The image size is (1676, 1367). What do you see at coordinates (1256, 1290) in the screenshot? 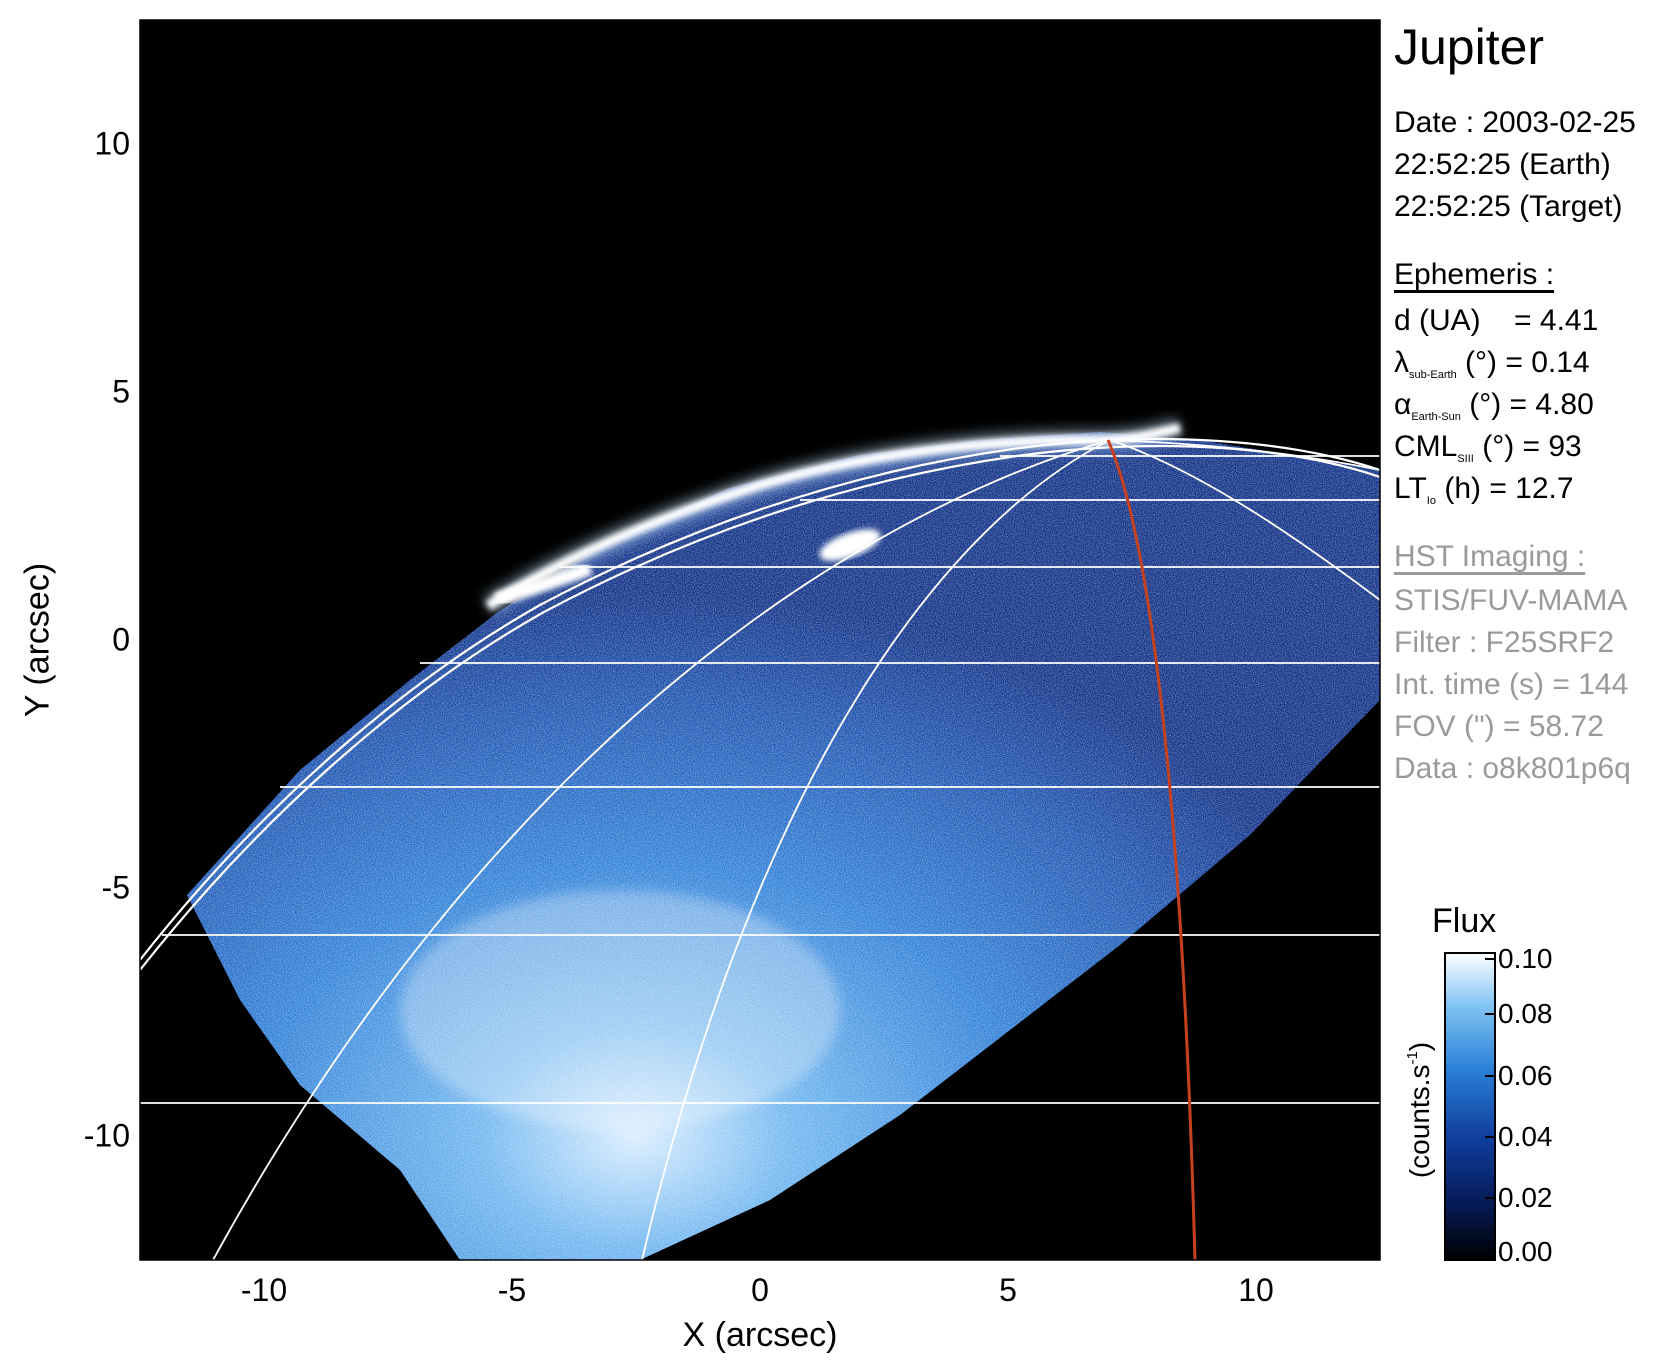
I see `x-tick-label: 10` at bounding box center [1256, 1290].